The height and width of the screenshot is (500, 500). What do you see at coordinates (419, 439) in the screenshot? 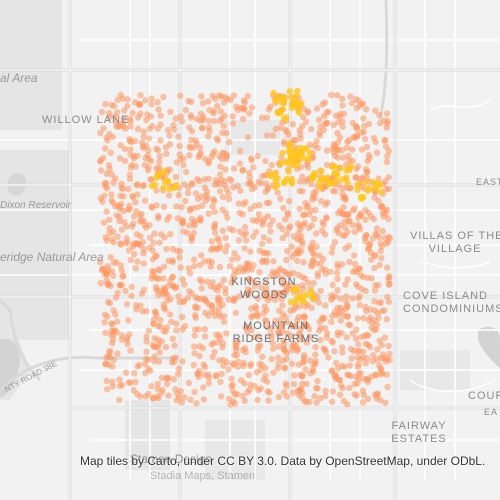
I see `estates-label-line: ESTATES` at bounding box center [419, 439].